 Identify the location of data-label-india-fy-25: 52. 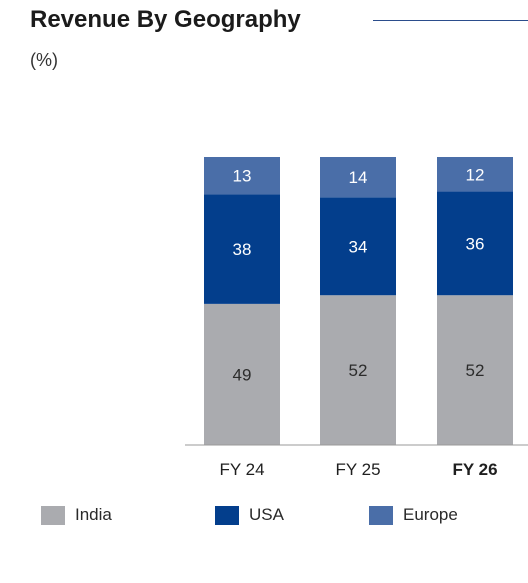
(358, 370).